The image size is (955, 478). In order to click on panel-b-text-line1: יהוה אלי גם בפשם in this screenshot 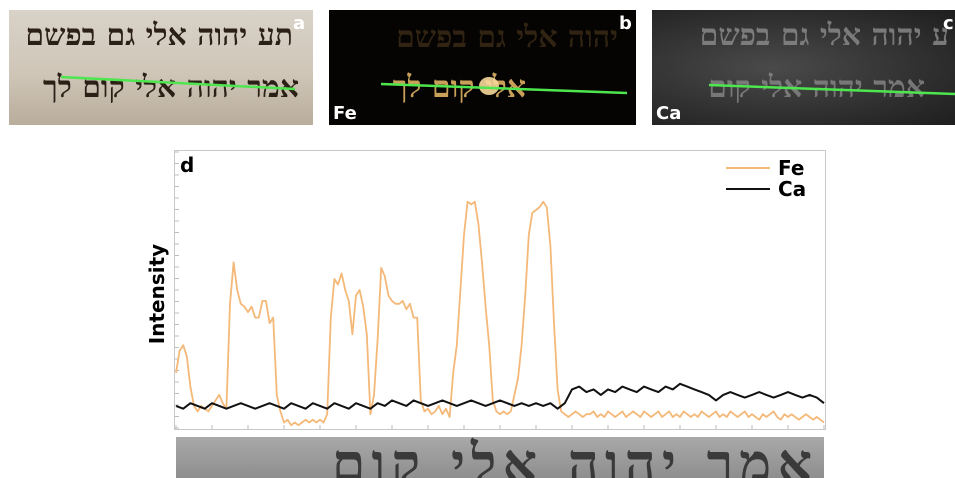, I will do `click(507, 37)`.